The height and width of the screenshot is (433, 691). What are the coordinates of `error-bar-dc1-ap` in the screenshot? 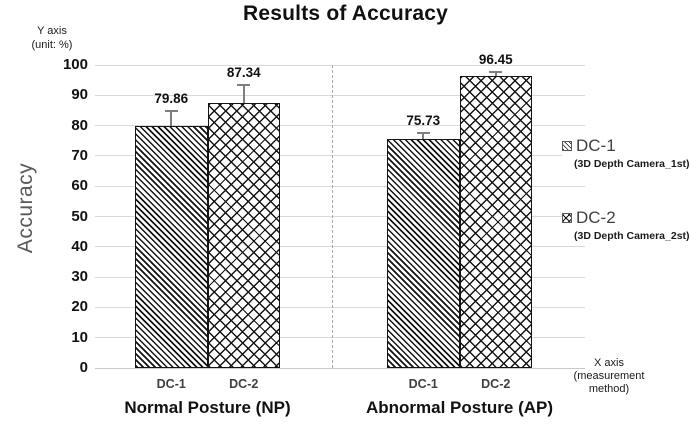 It's located at (423, 136).